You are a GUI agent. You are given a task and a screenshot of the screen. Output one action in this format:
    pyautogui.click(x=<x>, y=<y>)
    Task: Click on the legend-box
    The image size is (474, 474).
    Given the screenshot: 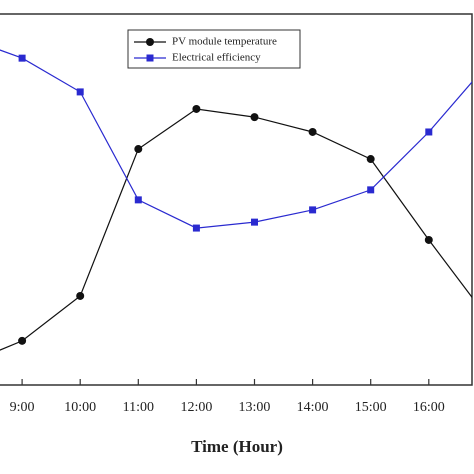 What is the action you would take?
    pyautogui.click(x=214, y=49)
    